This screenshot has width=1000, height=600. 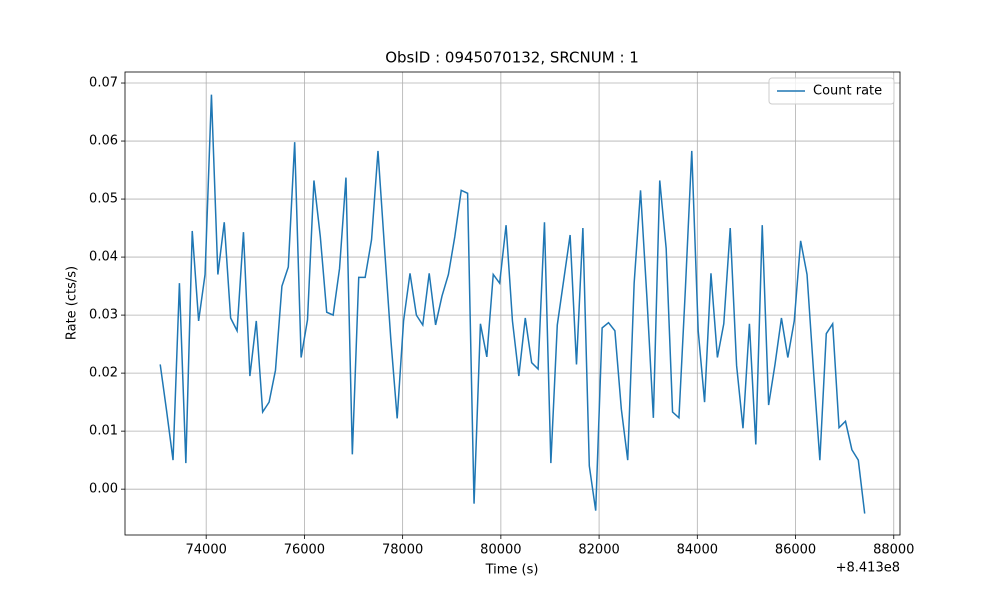 What do you see at coordinates (206, 550) in the screenshot?
I see `x-tick-label: 74000` at bounding box center [206, 550].